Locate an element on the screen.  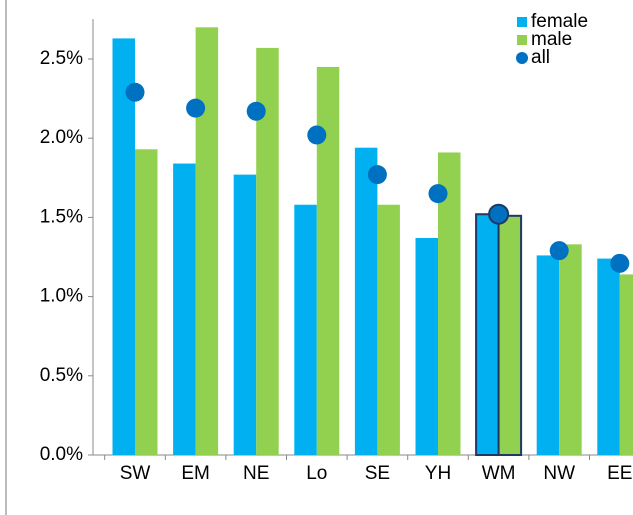
legend-label: female is located at coordinates (559, 21).